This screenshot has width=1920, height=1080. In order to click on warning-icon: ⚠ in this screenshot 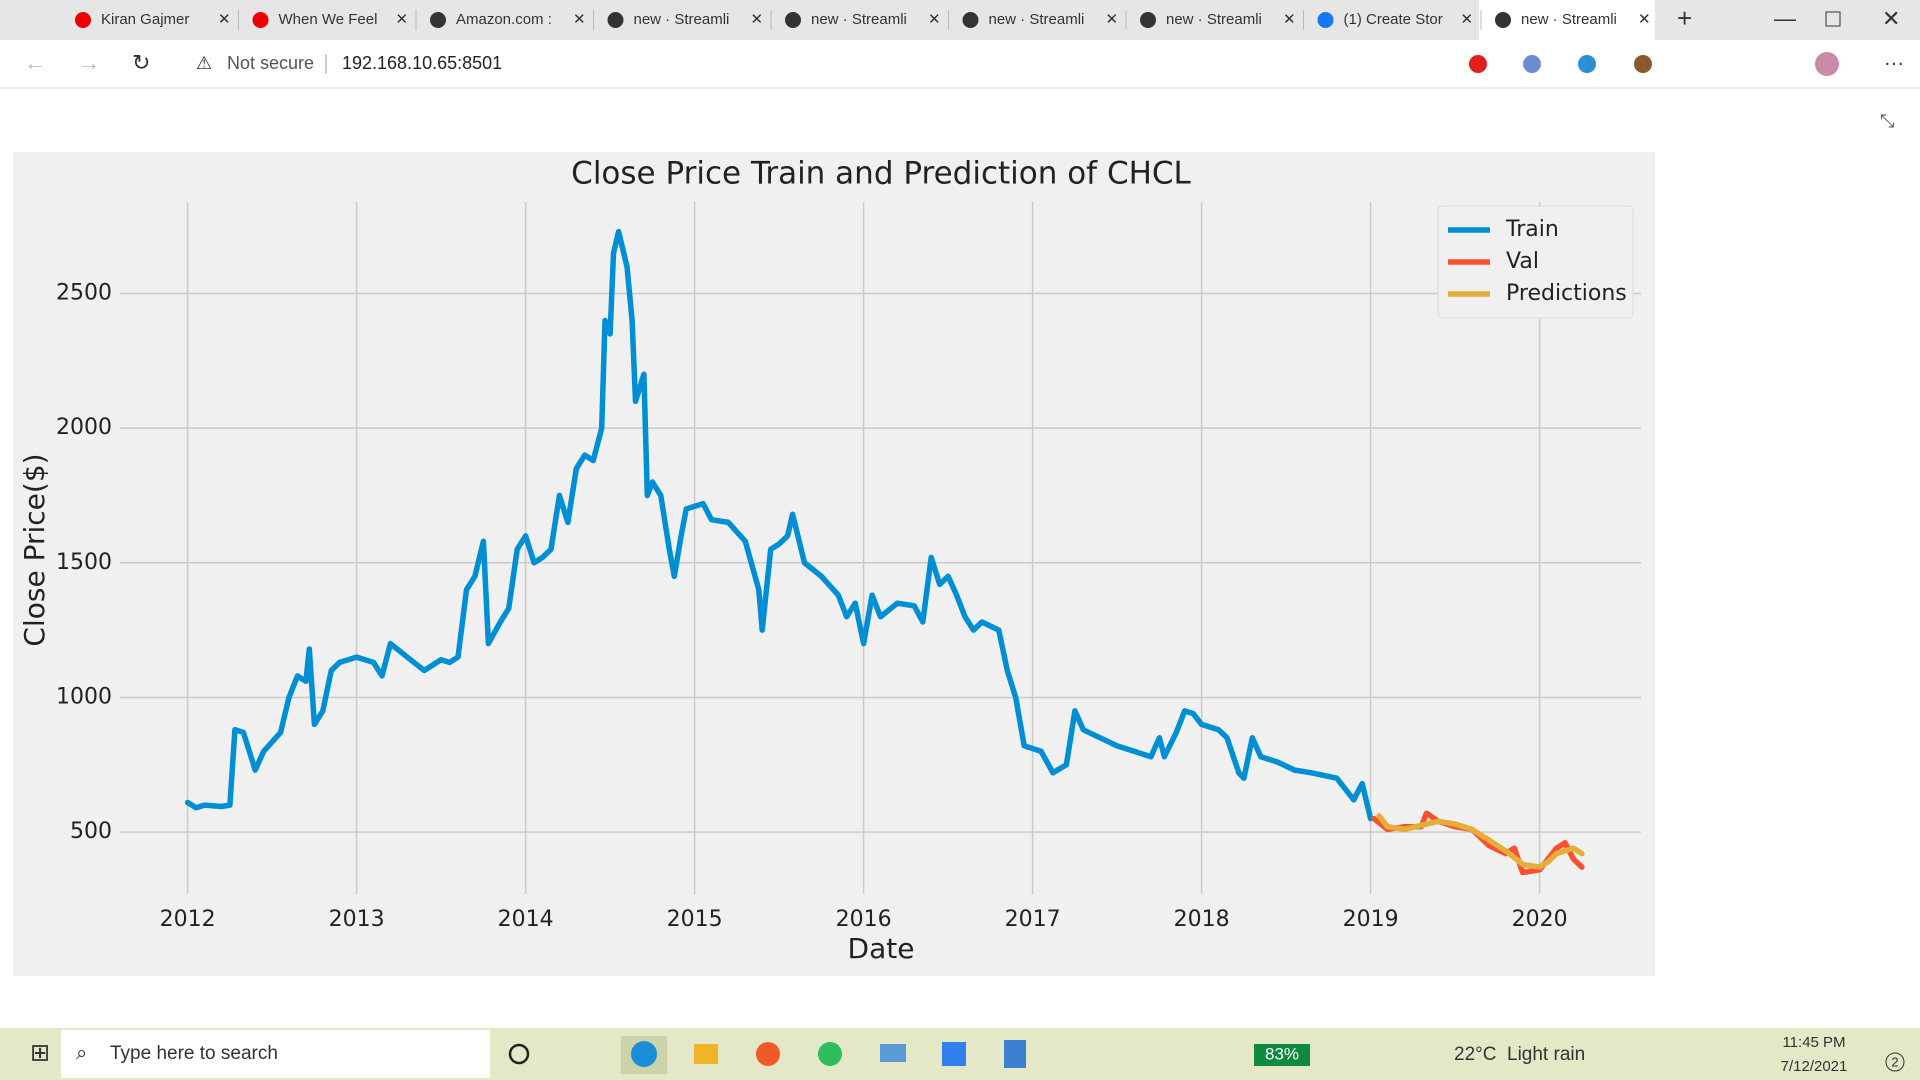, I will do `click(204, 63)`.